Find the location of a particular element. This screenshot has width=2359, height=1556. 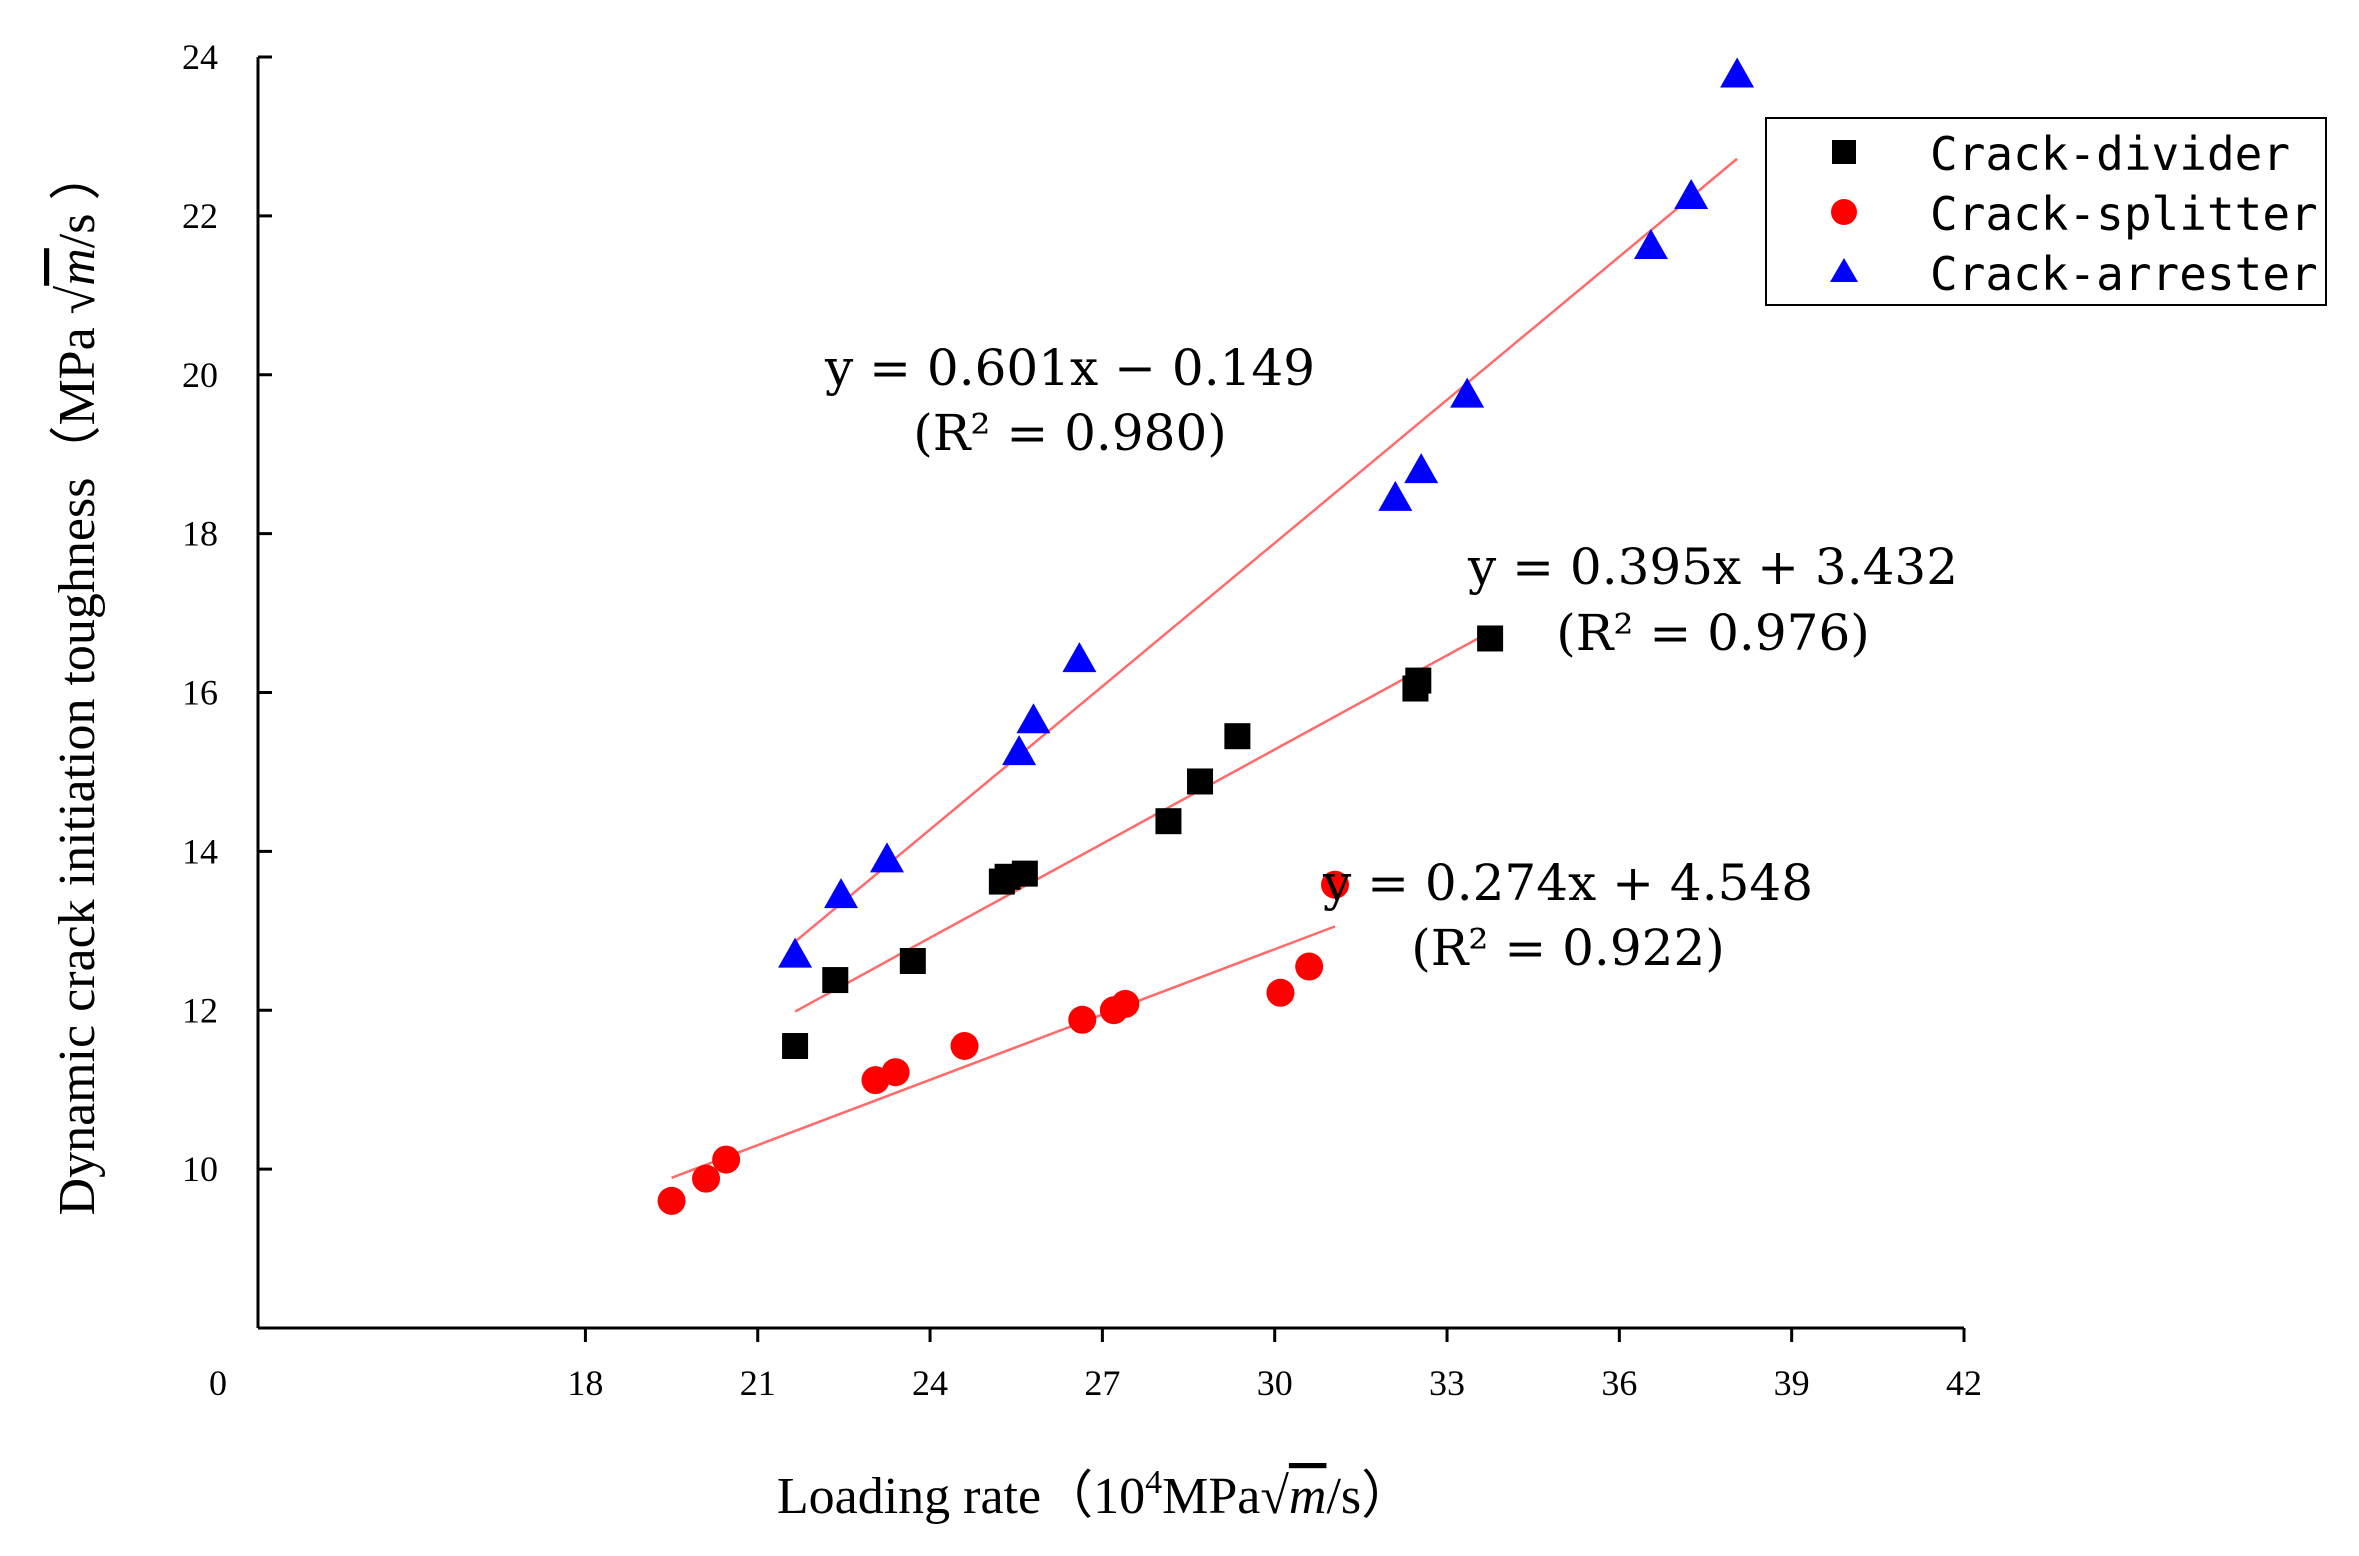

y-axis-title-tail: /s ） is located at coordinates (77, 199).